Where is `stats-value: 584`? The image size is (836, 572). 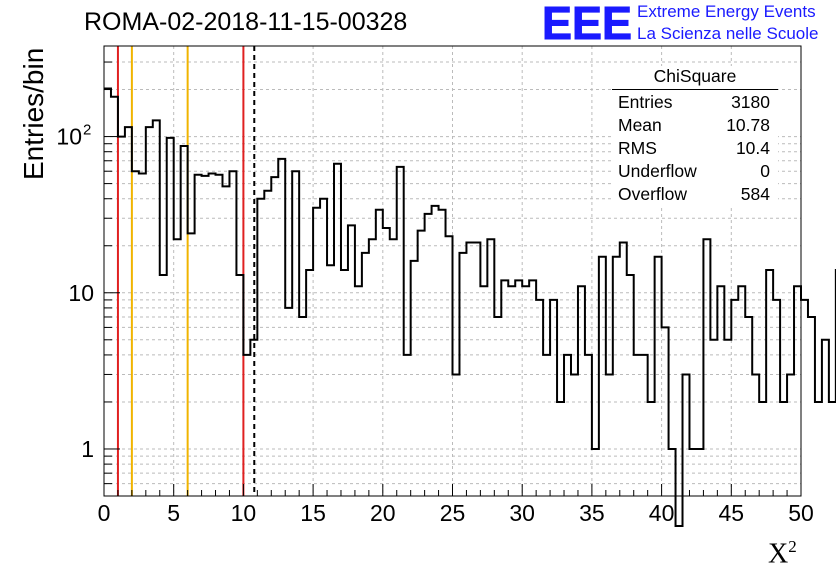 stats-value: 584 is located at coordinates (755, 194).